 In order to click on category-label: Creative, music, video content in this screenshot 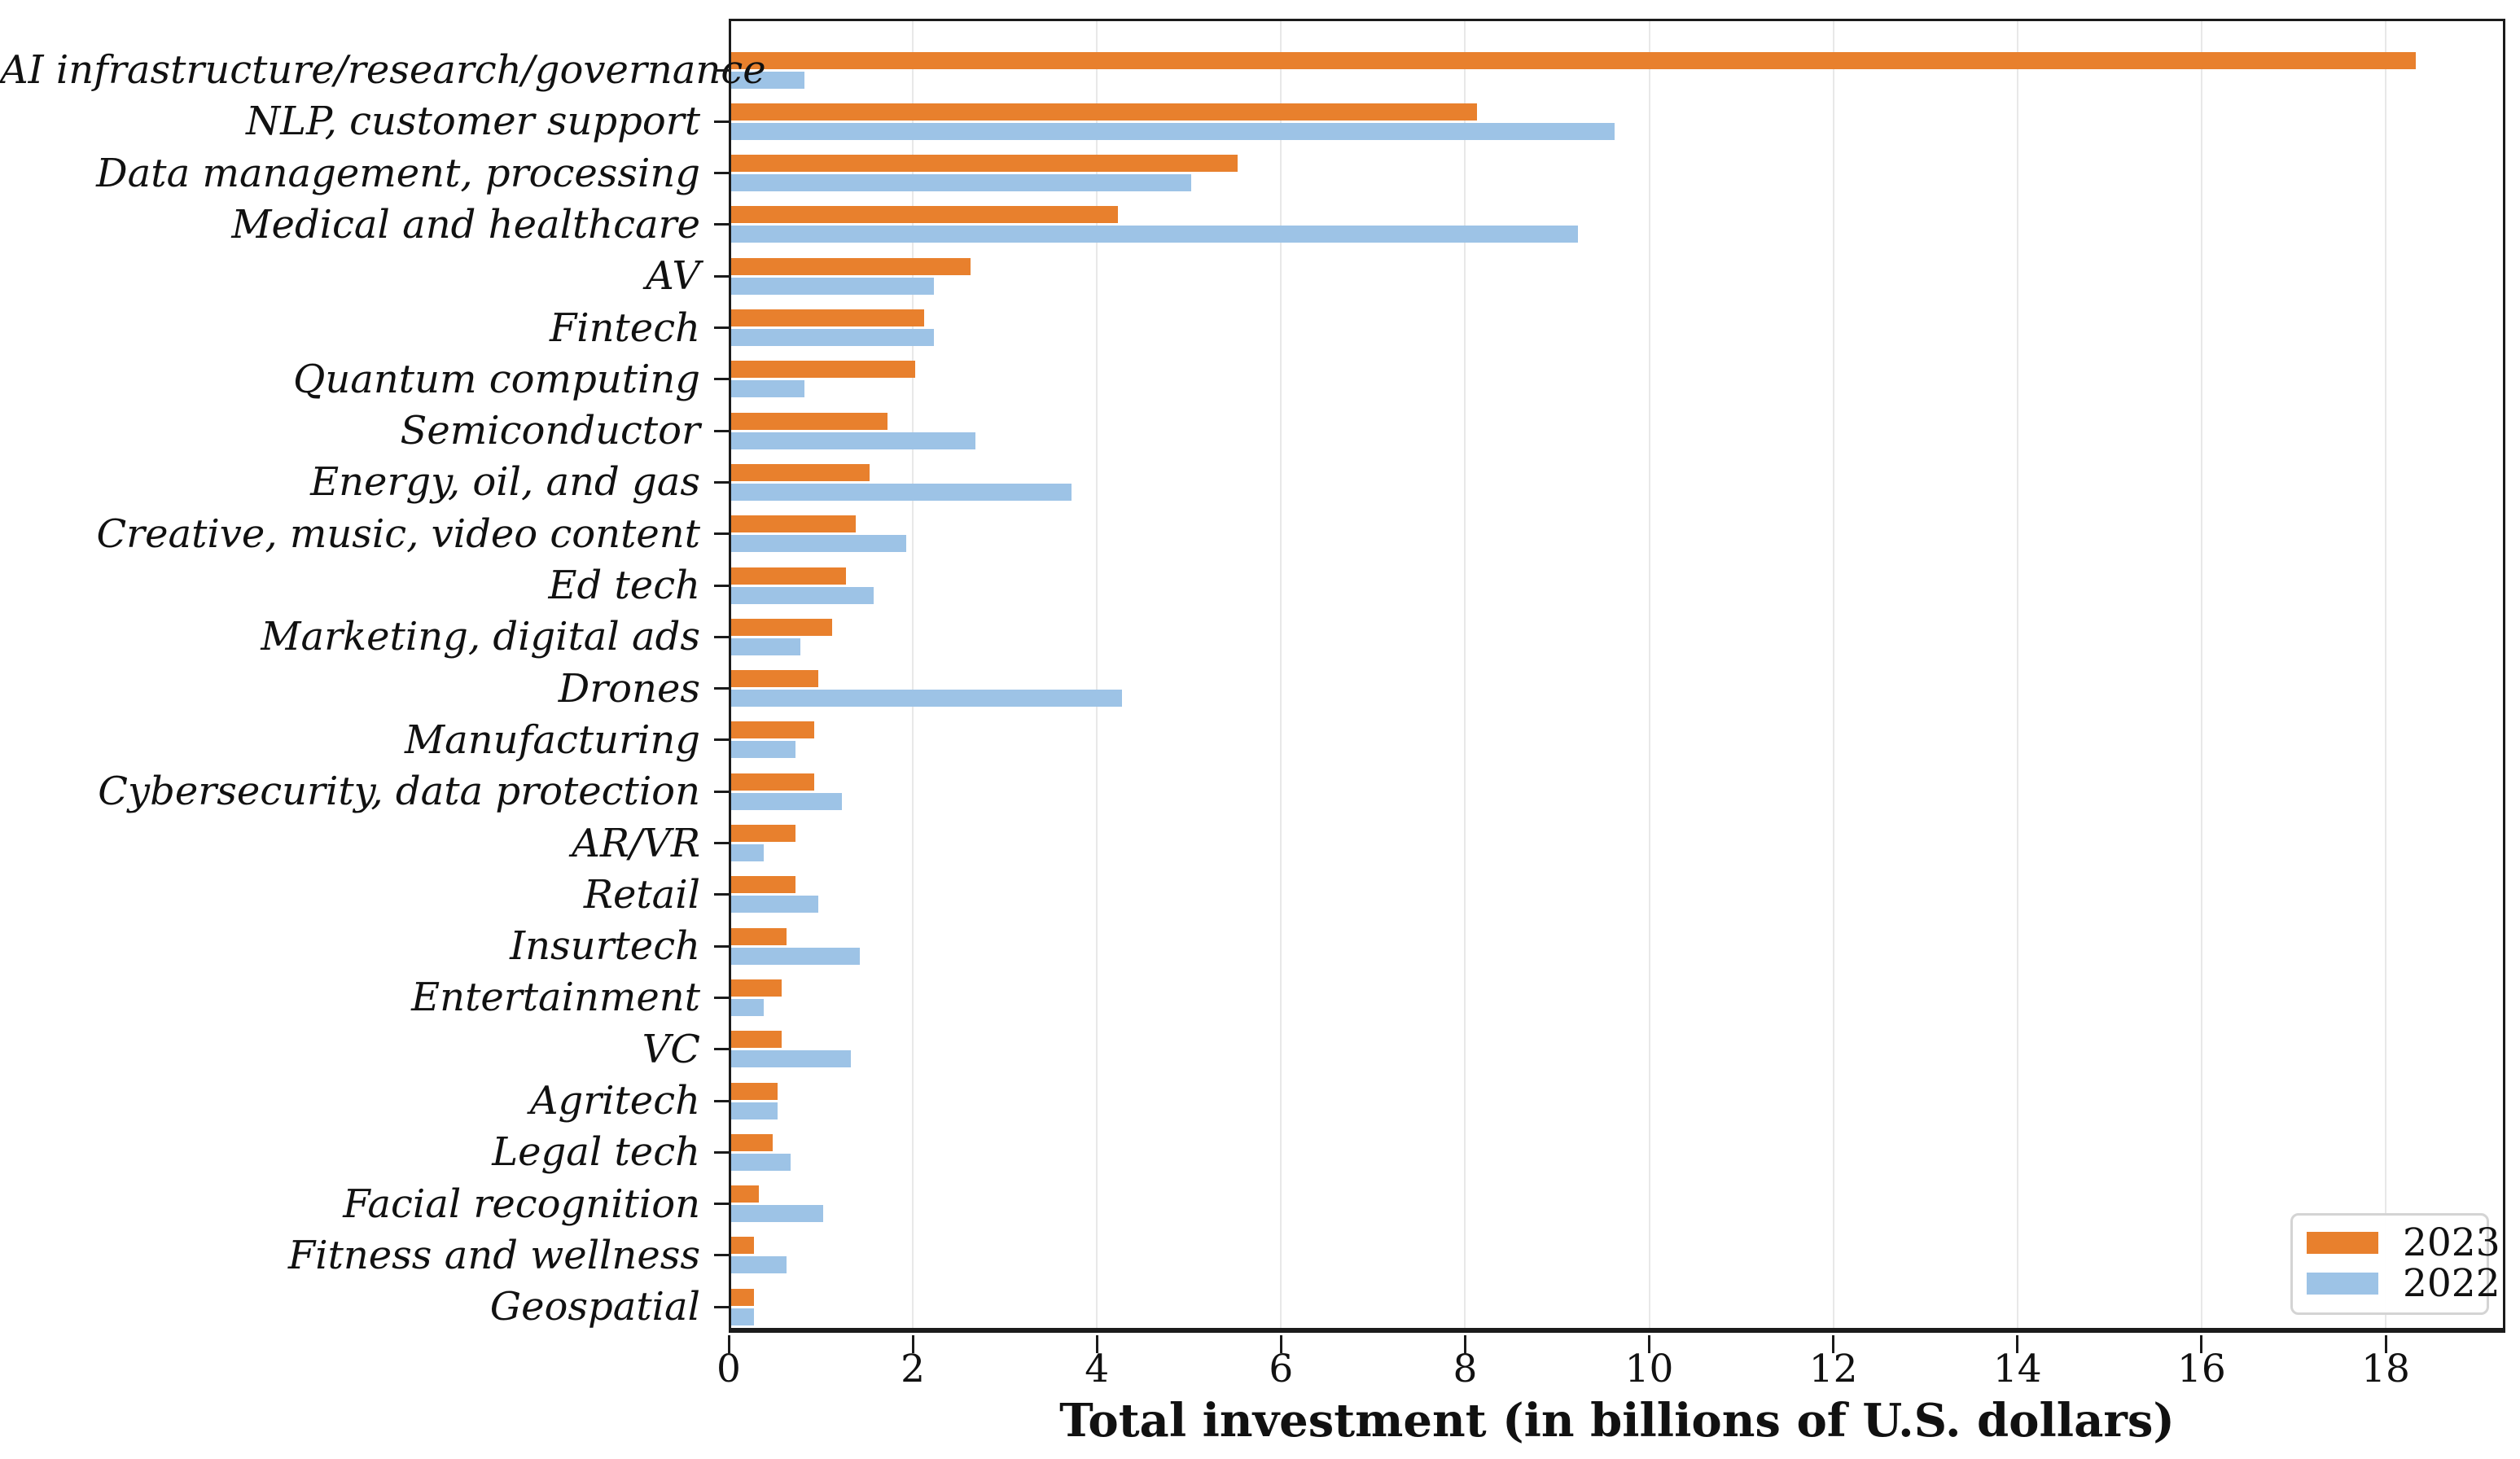, I will do `click(398, 533)`.